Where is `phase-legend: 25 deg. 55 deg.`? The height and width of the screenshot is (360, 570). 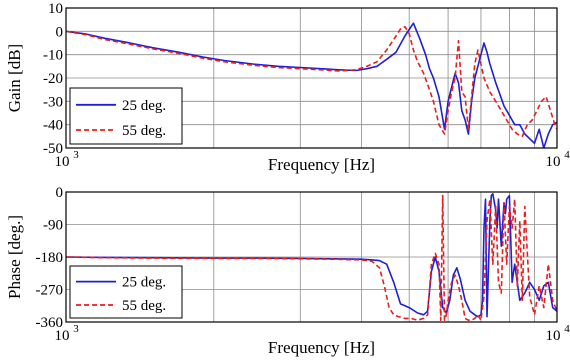 phase-legend: 25 deg. 55 deg. is located at coordinates (126, 292).